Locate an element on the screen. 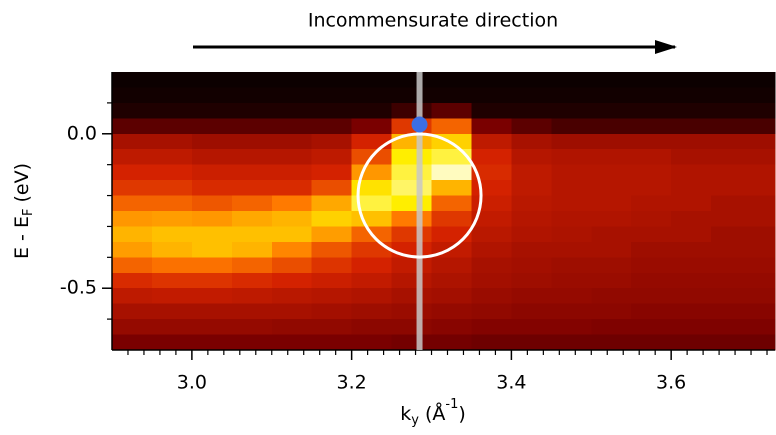 Image resolution: width=776 pixels, height=435 pixels. y-tick-label: 0.0 is located at coordinates (82, 133).